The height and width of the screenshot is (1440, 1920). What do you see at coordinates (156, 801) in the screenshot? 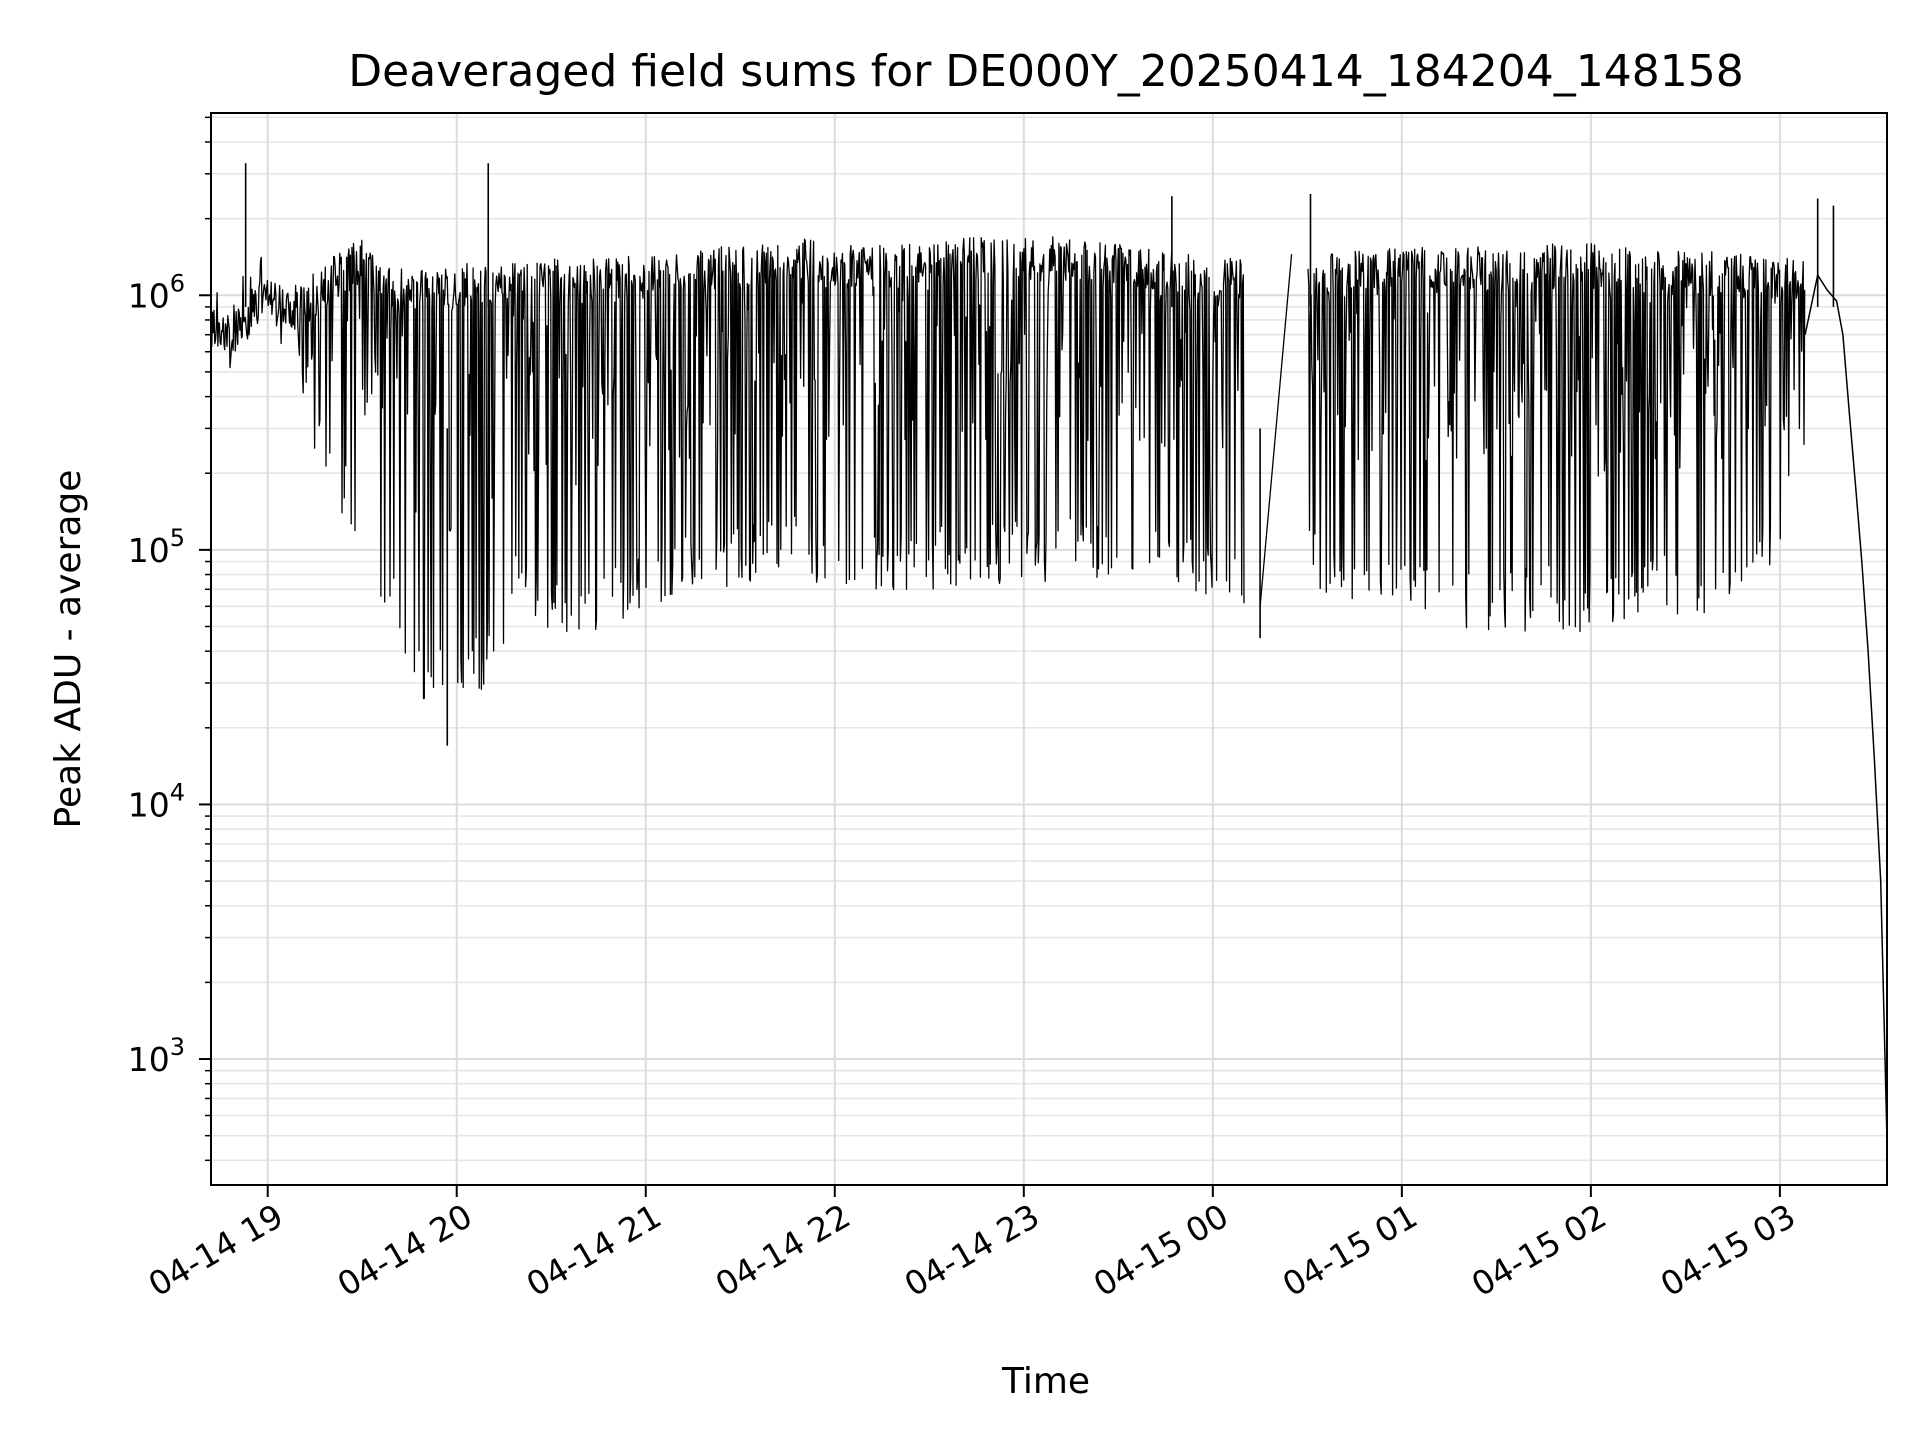
I see `y-tick-label: 10⁴` at bounding box center [156, 801].